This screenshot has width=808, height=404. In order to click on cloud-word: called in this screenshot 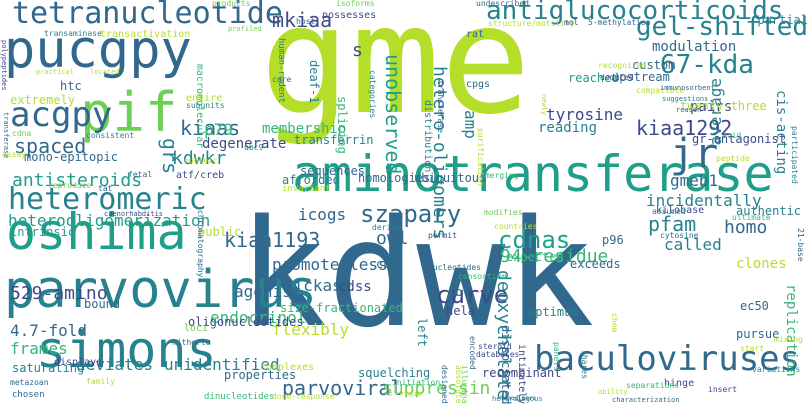, I will do `click(693, 244)`.